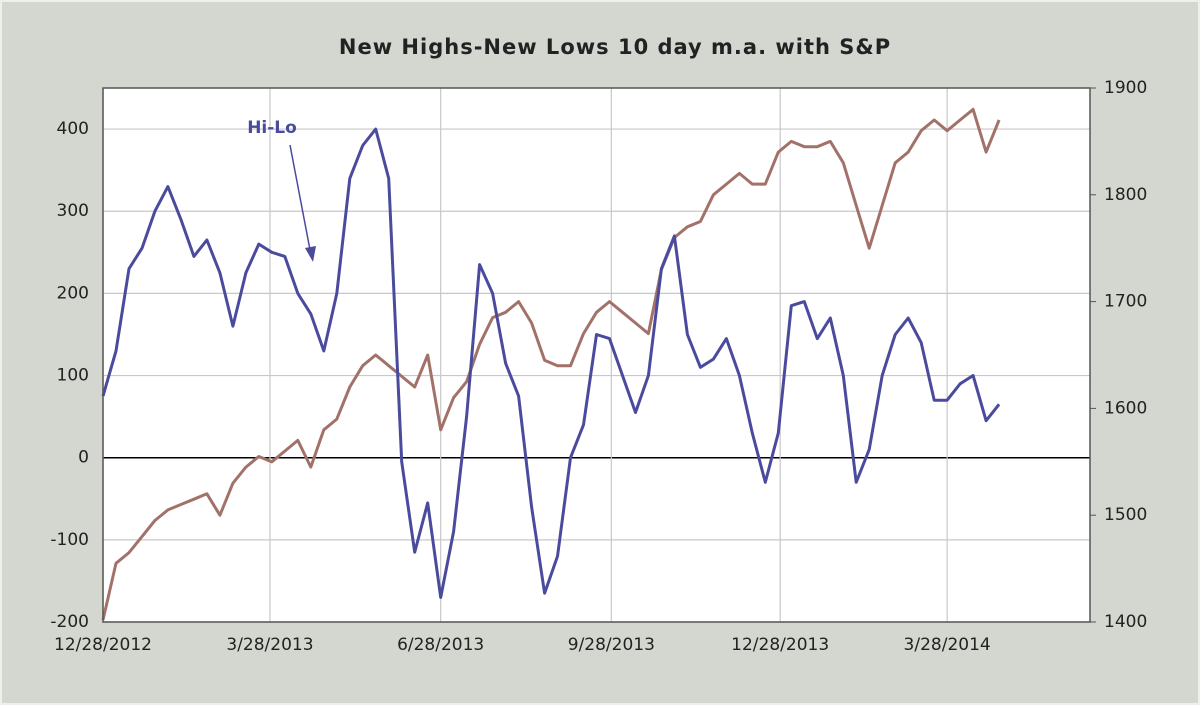 The height and width of the screenshot is (705, 1200). What do you see at coordinates (780, 645) in the screenshot?
I see `x-tick-label: 12/28/2013` at bounding box center [780, 645].